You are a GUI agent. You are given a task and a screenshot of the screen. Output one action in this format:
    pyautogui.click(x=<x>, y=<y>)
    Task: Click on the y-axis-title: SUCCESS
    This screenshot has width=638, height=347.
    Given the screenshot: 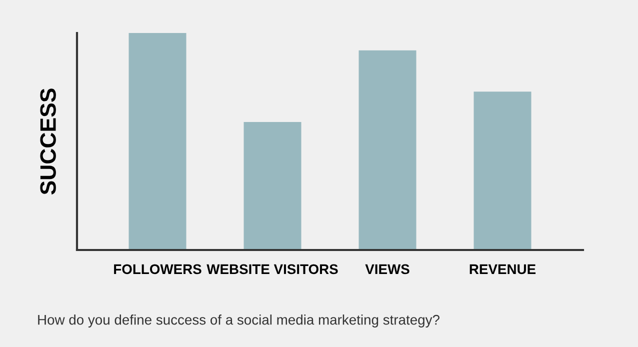 What is the action you would take?
    pyautogui.click(x=48, y=141)
    